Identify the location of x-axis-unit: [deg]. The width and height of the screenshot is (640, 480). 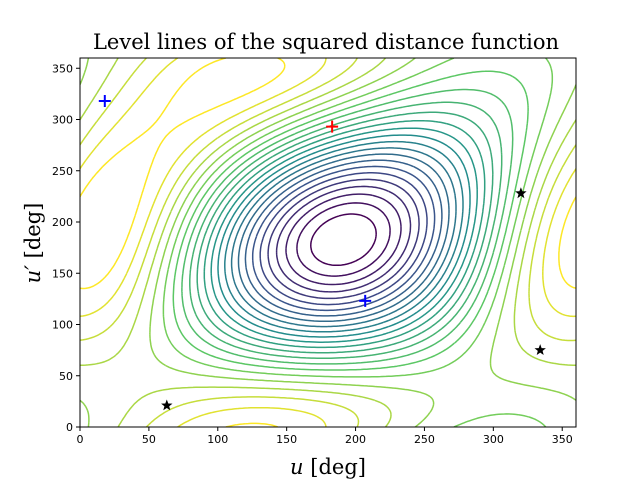
(335, 467).